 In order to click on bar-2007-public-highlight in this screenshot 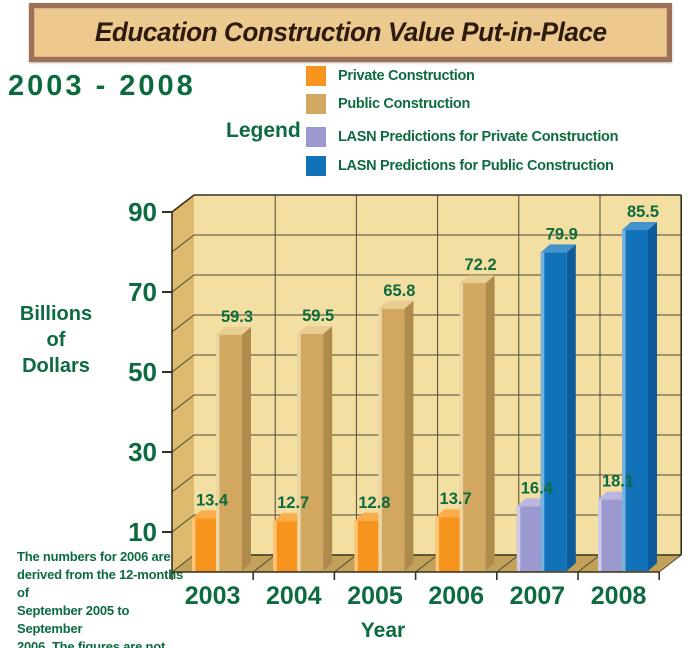, I will do `click(542, 411)`.